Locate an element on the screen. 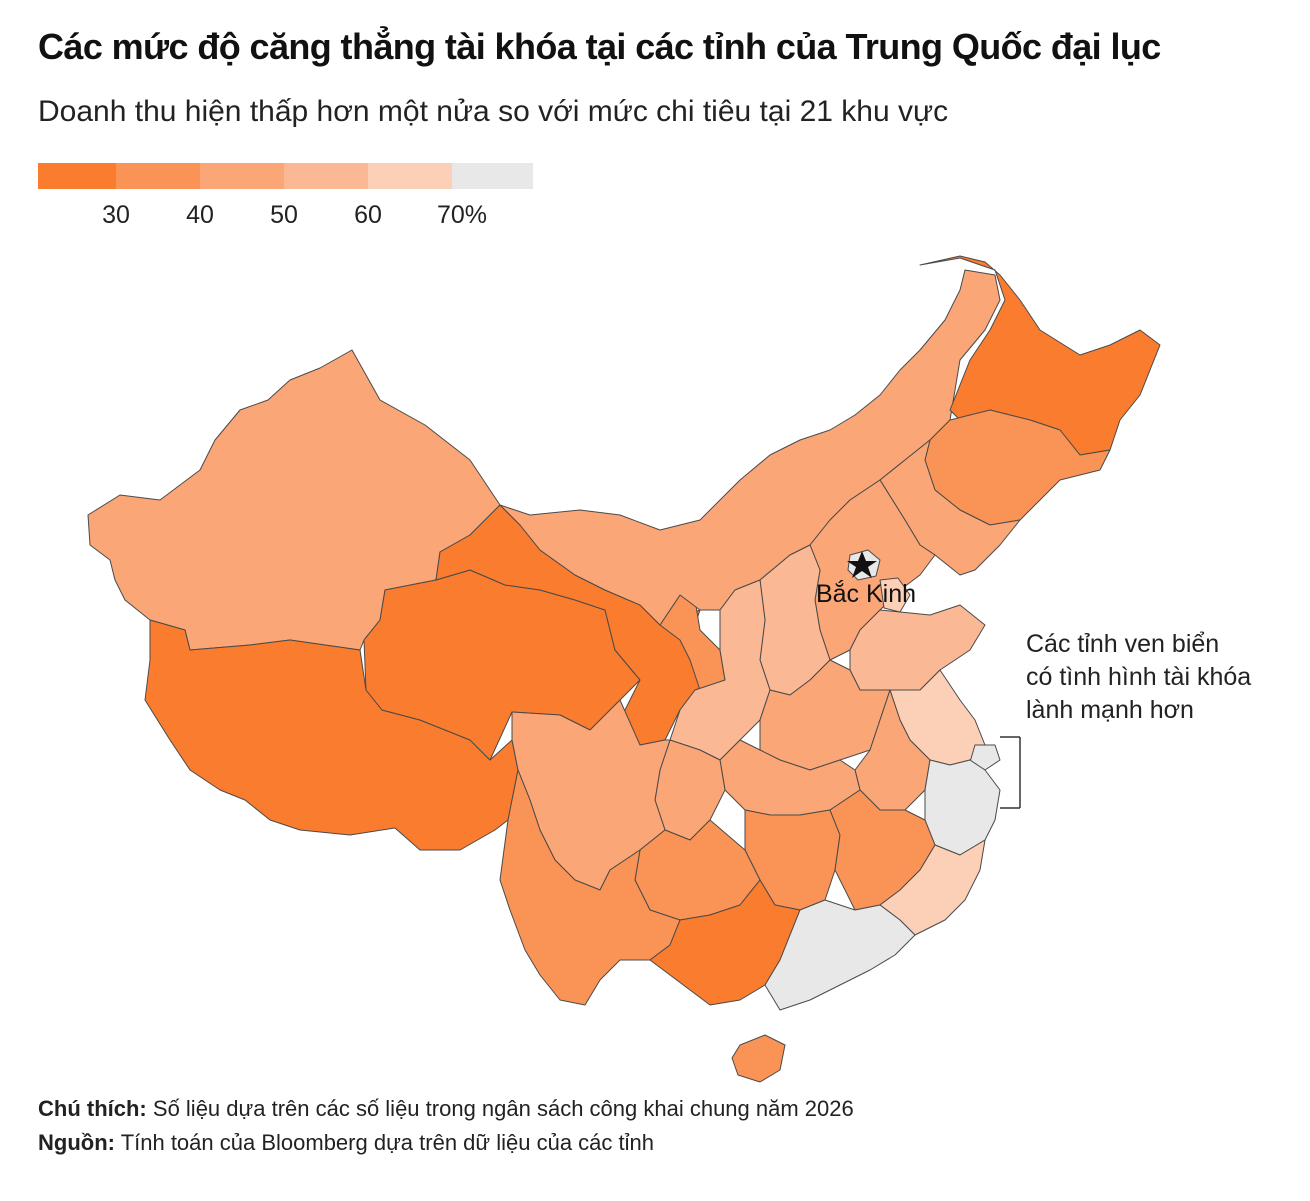  legend-tick-40: 40 is located at coordinates (200, 215).